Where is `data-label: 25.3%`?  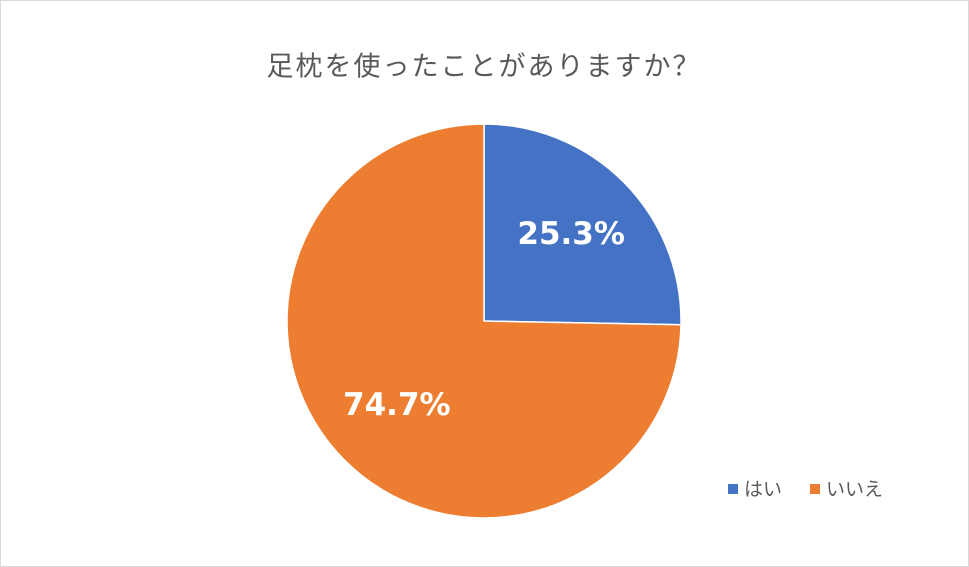
data-label: 25.3% is located at coordinates (571, 234).